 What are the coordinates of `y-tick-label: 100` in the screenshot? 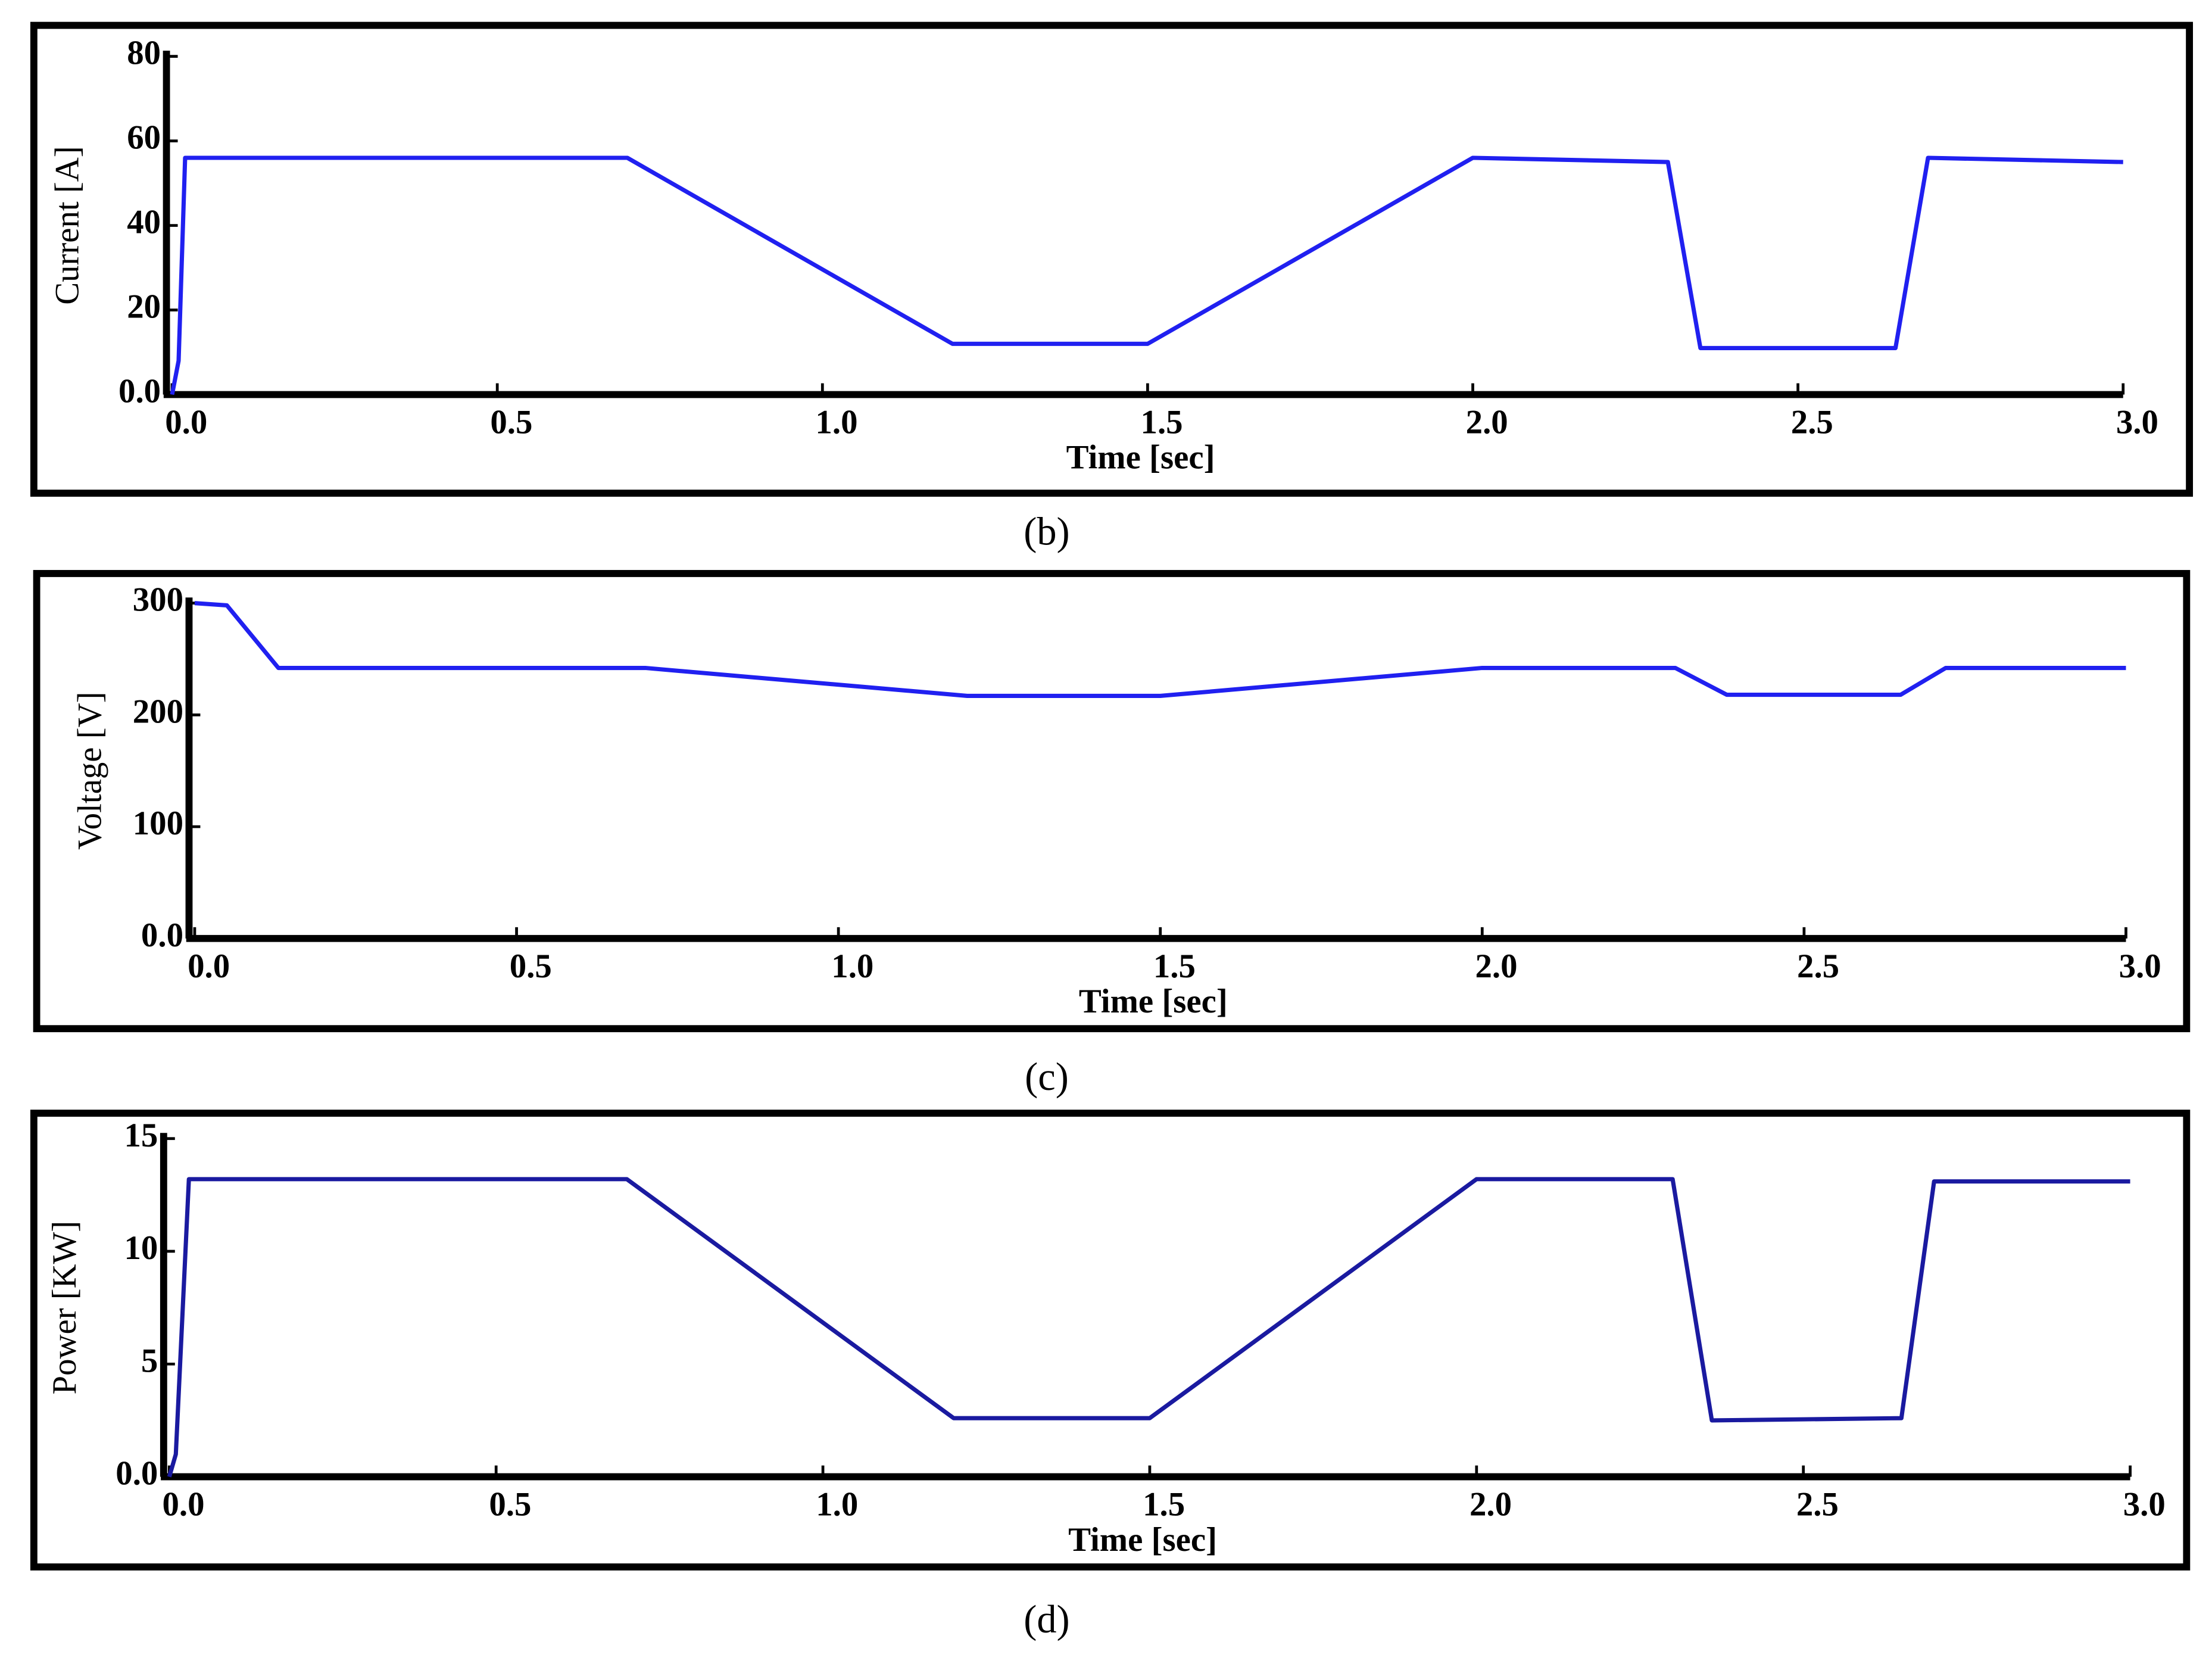 It's located at (158, 823).